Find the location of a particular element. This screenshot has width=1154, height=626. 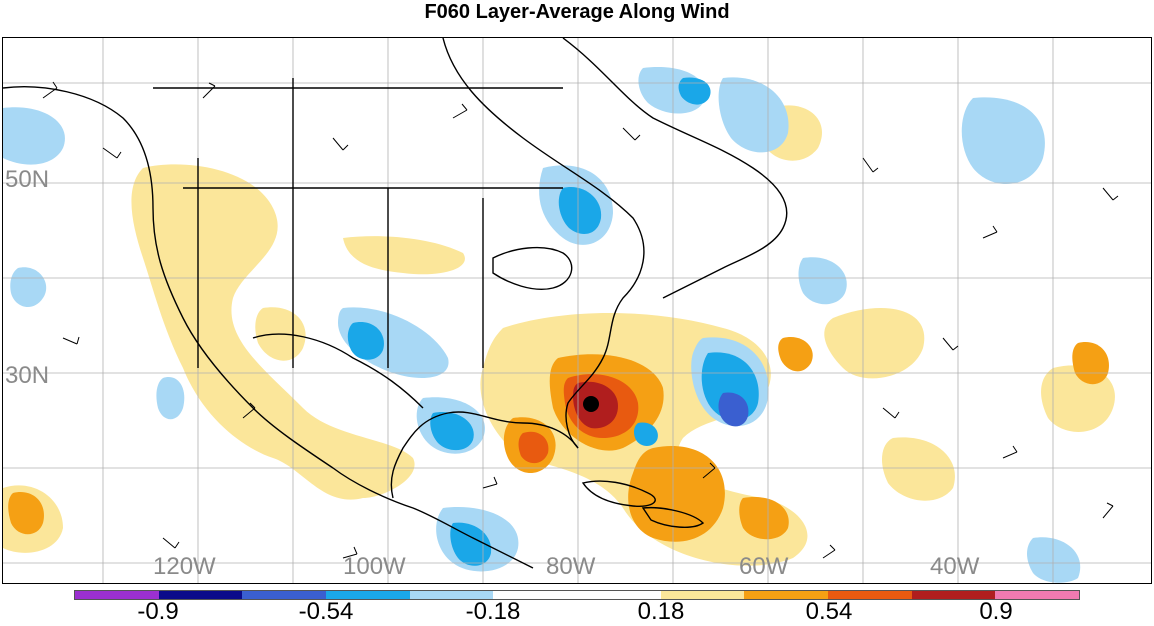

lon-label-60w: 60W is located at coordinates (764, 566).